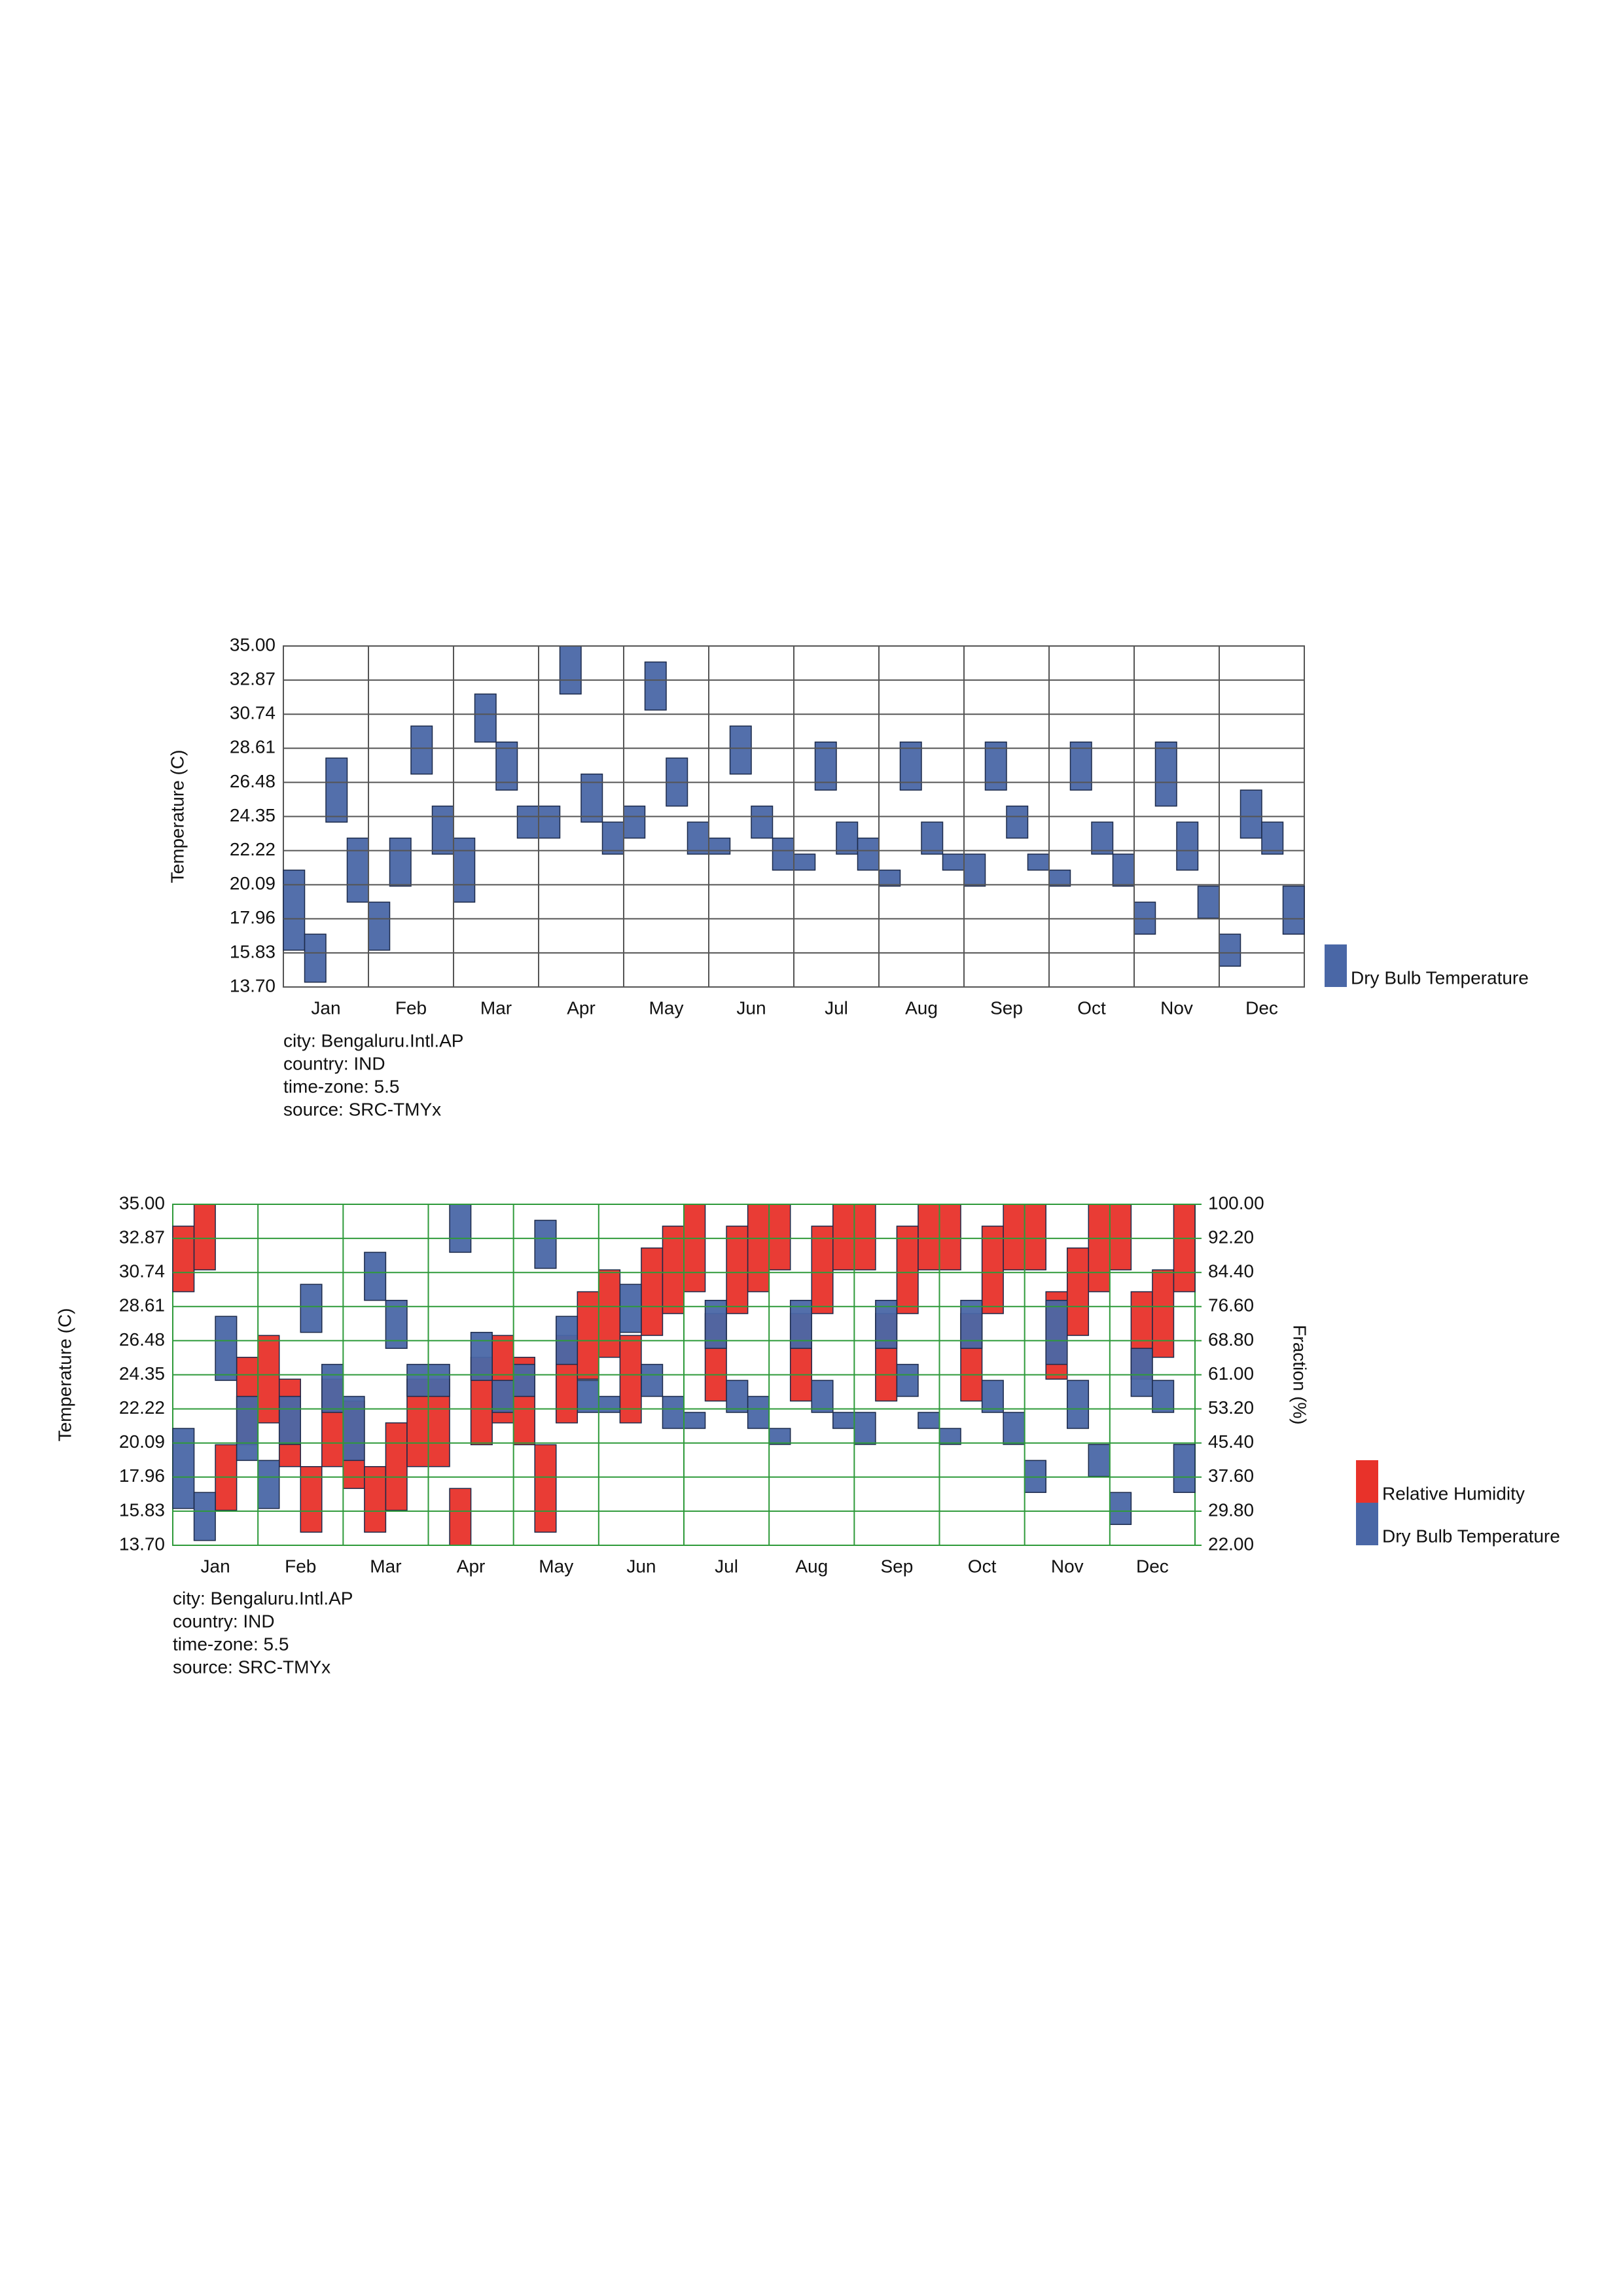  What do you see at coordinates (1261, 1007) in the screenshot?
I see `x-tick-label: Dec` at bounding box center [1261, 1007].